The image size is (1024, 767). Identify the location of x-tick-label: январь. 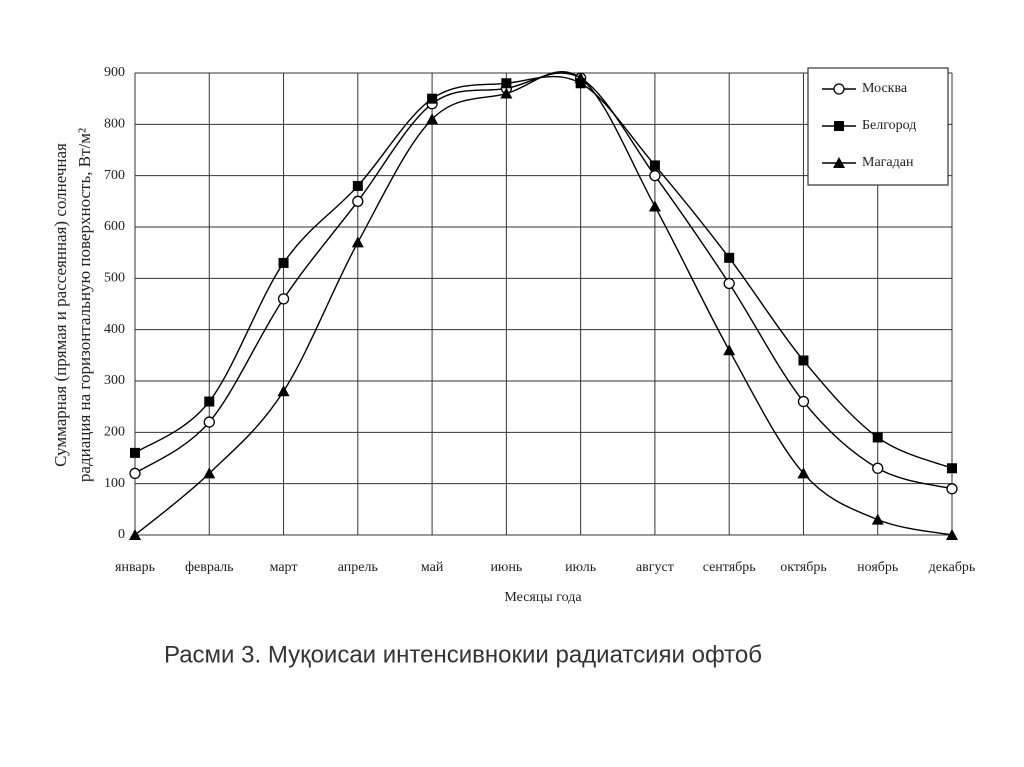
(135, 567).